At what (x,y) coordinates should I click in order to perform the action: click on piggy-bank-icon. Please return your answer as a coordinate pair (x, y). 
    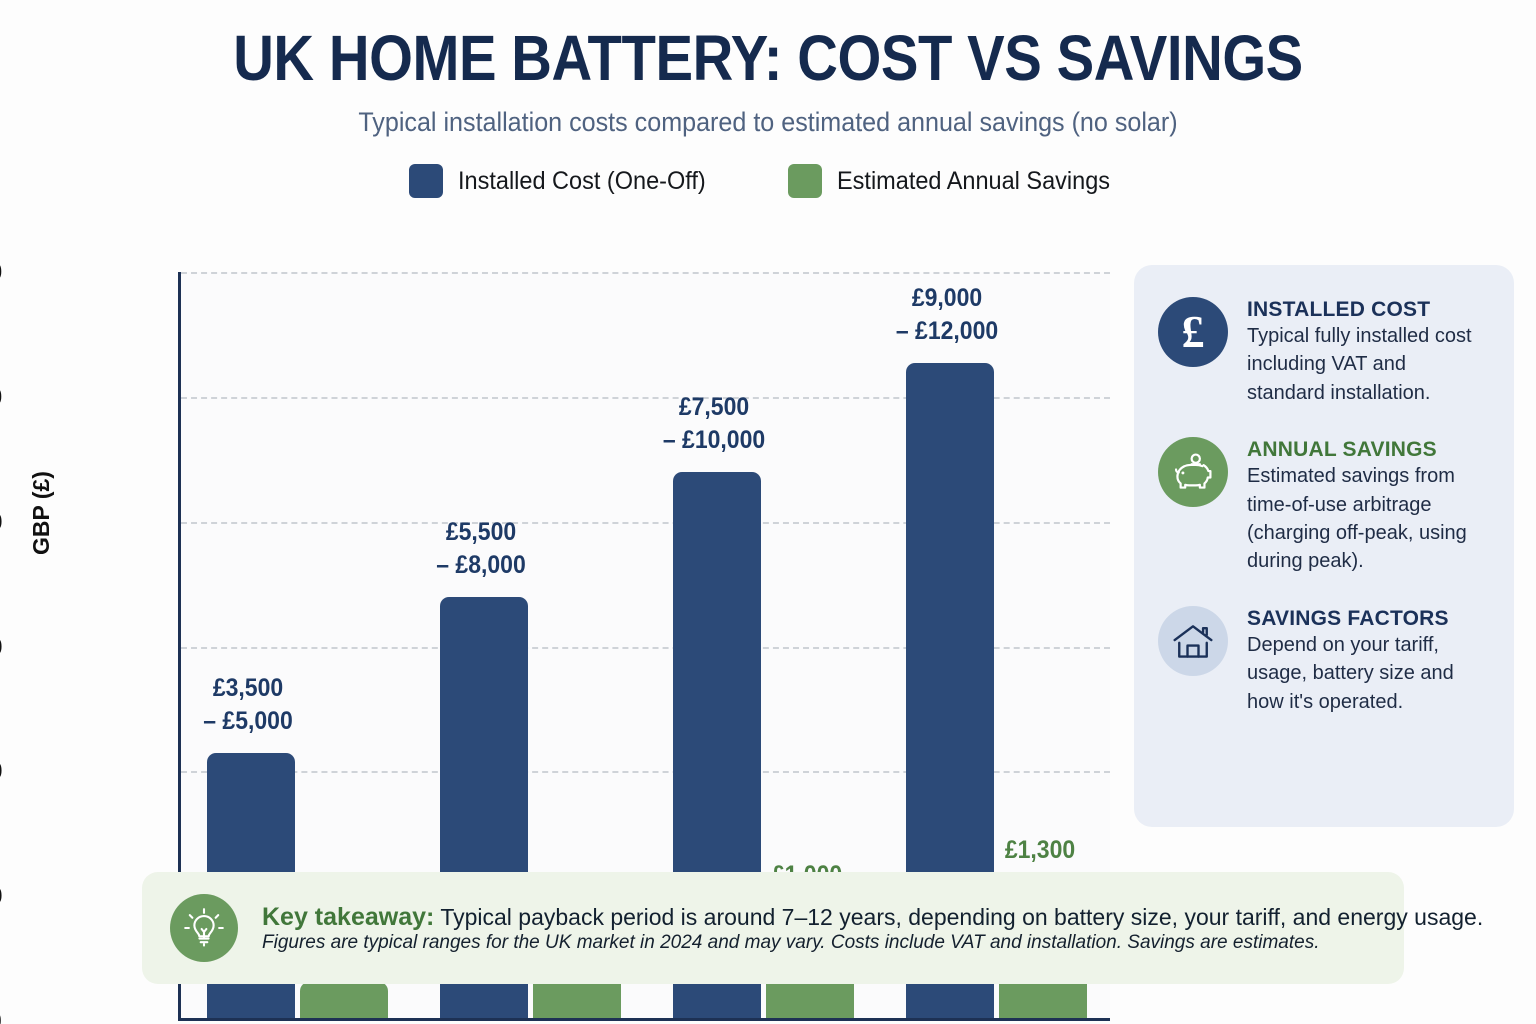
    Looking at the image, I should click on (1193, 472).